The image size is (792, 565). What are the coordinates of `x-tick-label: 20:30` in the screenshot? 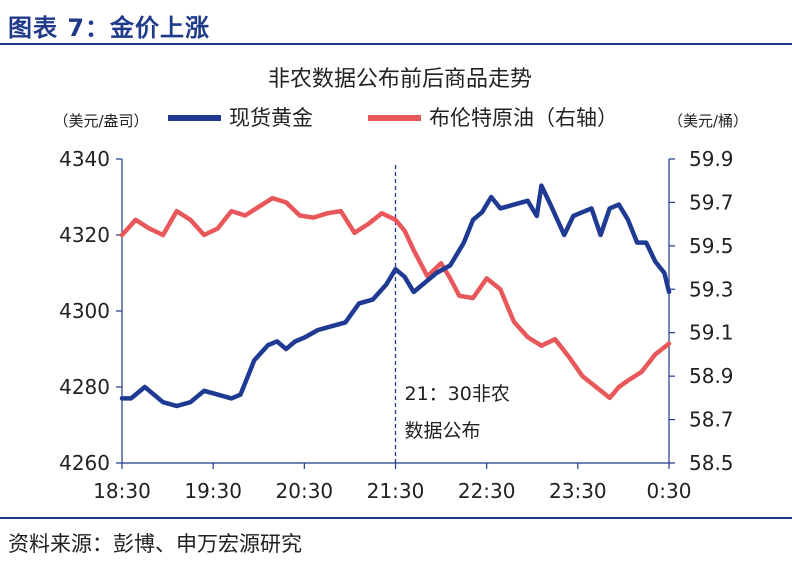 It's located at (305, 491).